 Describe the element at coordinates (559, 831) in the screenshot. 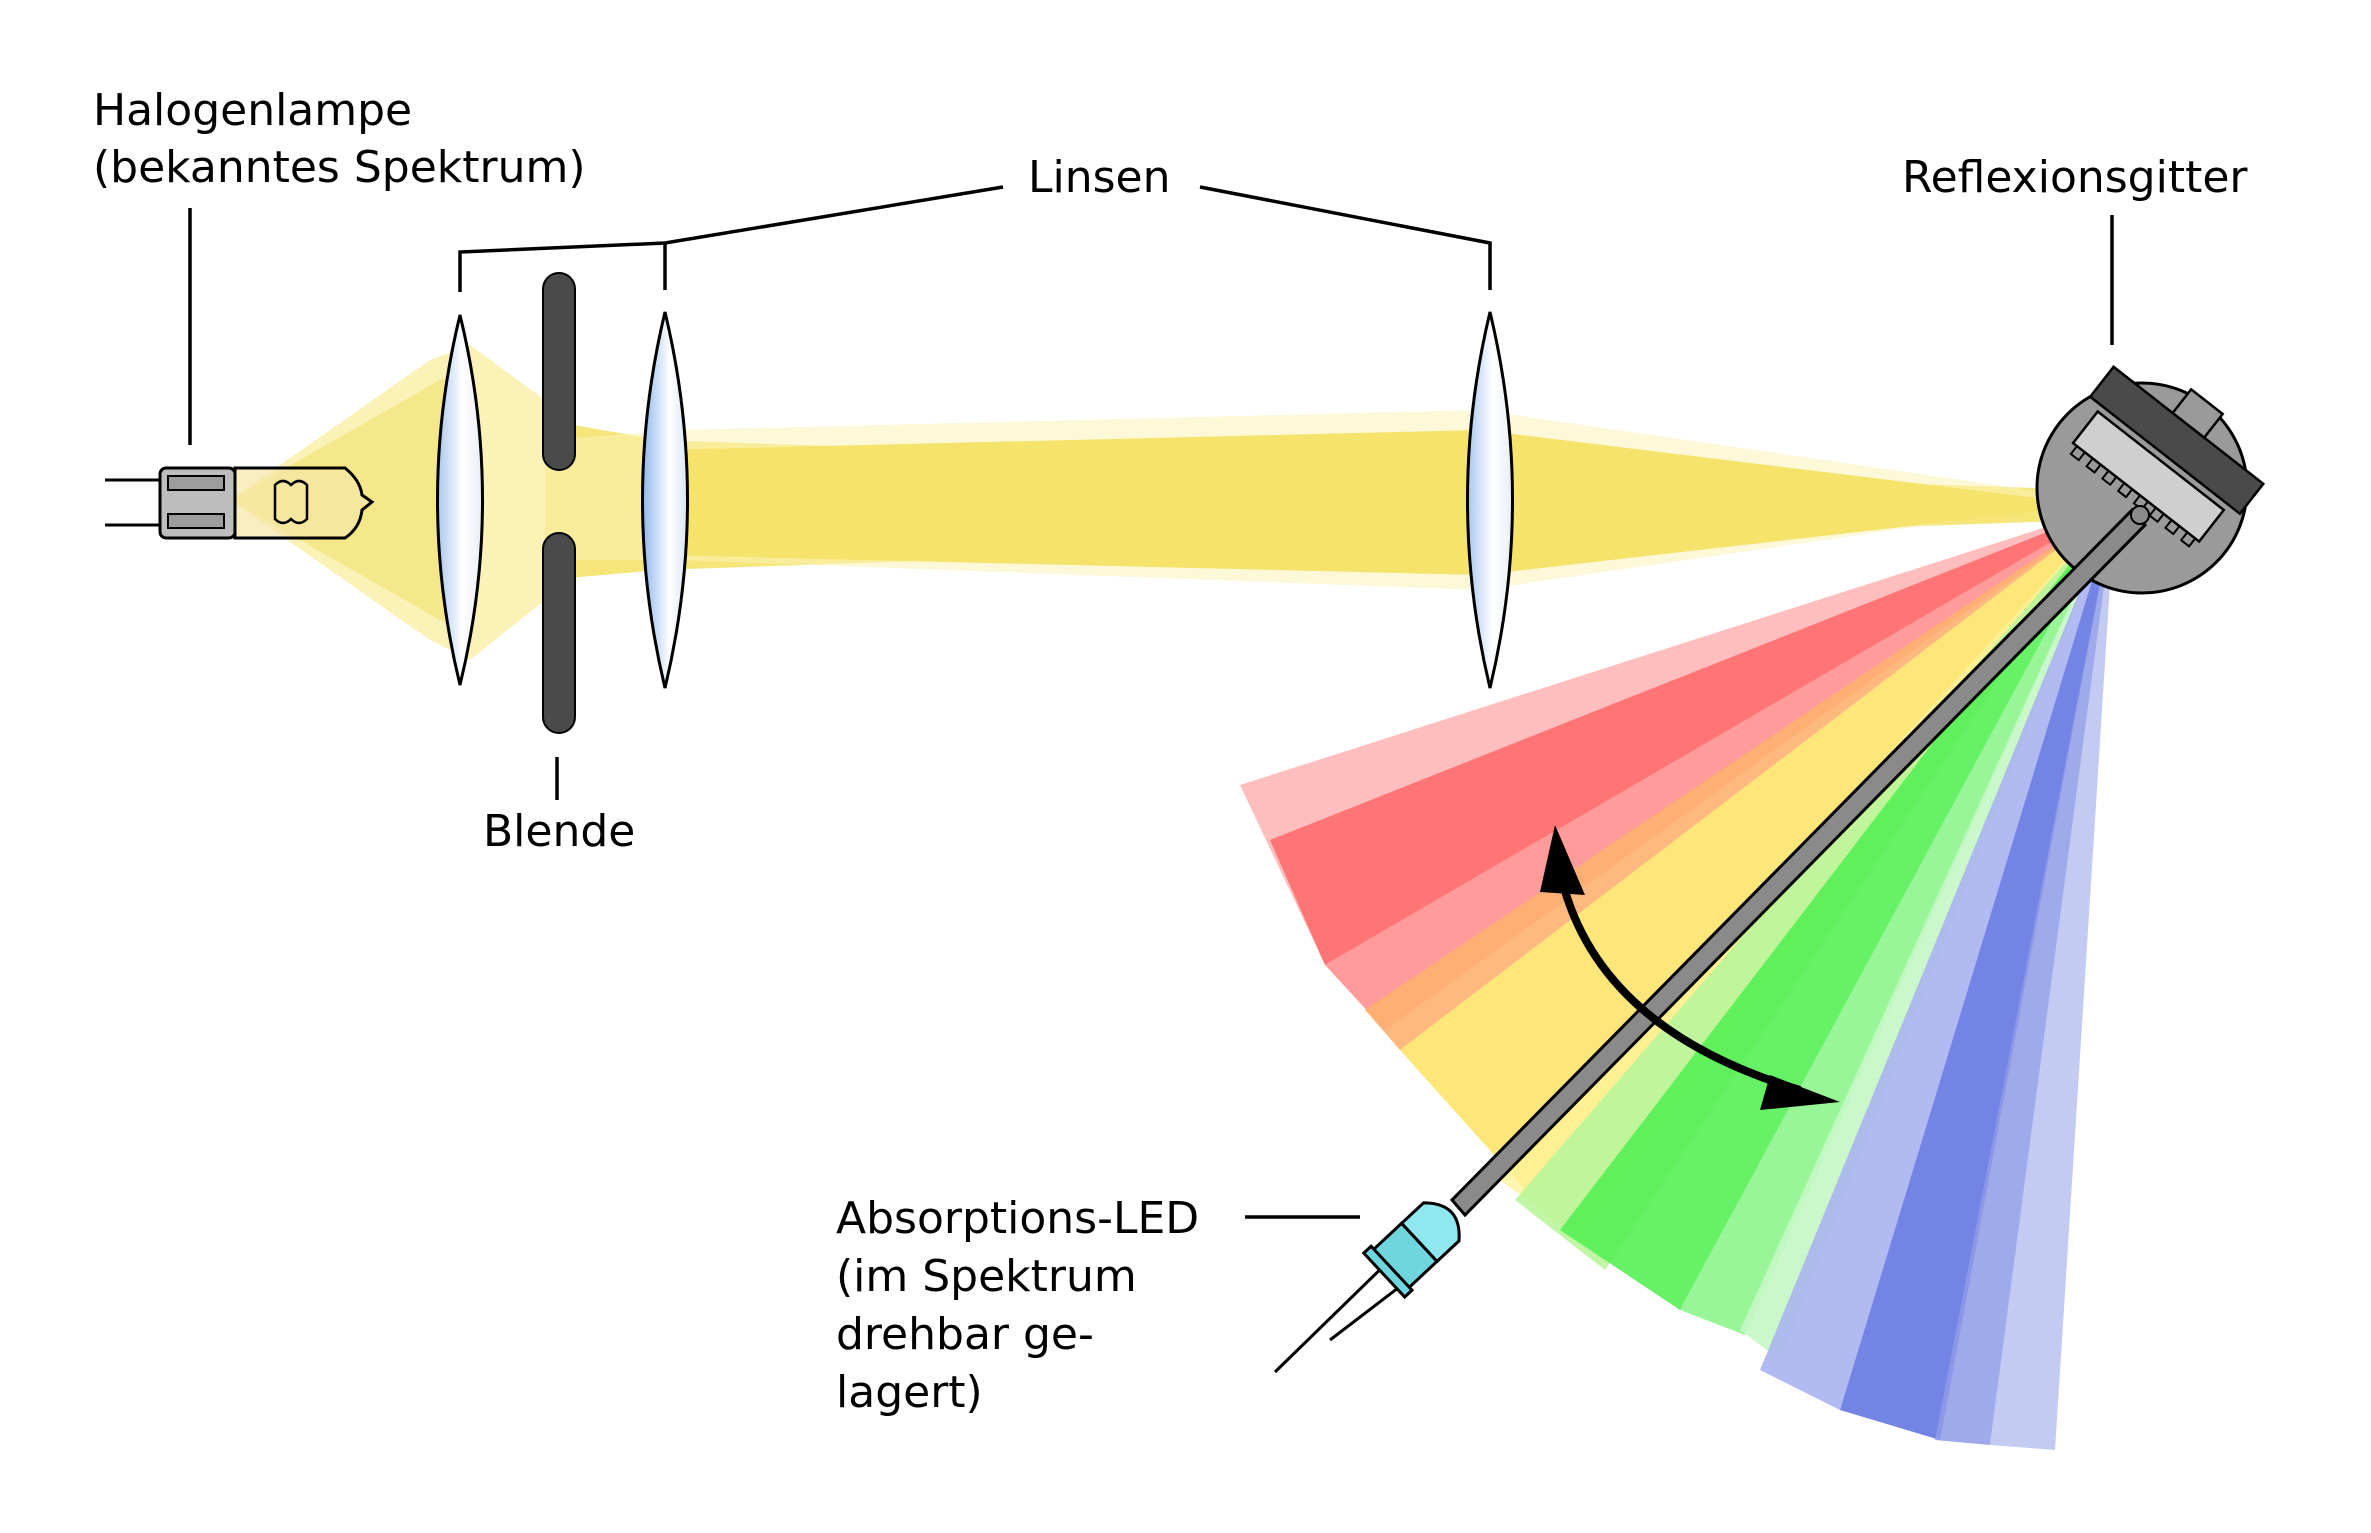

I see `aperture-label: Blende` at that location.